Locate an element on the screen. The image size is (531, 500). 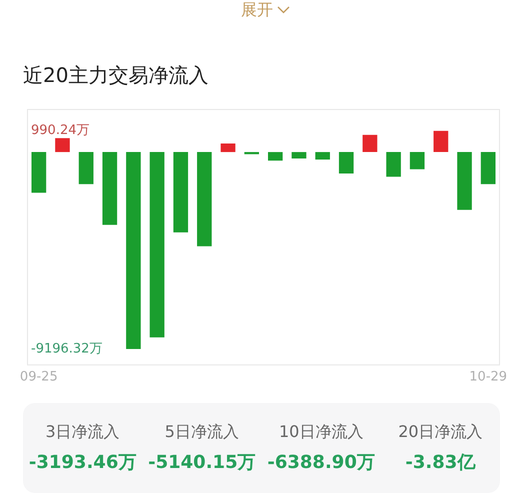
chart-title: 近20主力交易净流入 is located at coordinates (115, 75).